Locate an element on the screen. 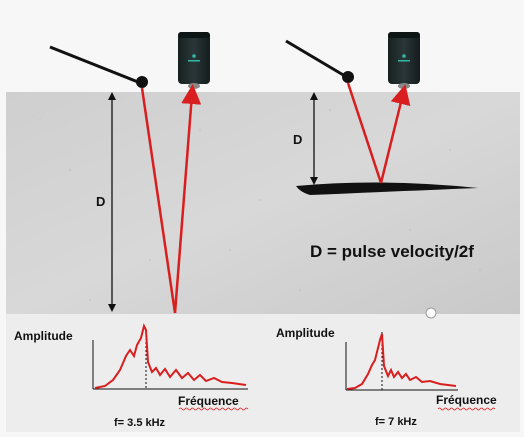  spectrum-axes-right is located at coordinates (401, 366).